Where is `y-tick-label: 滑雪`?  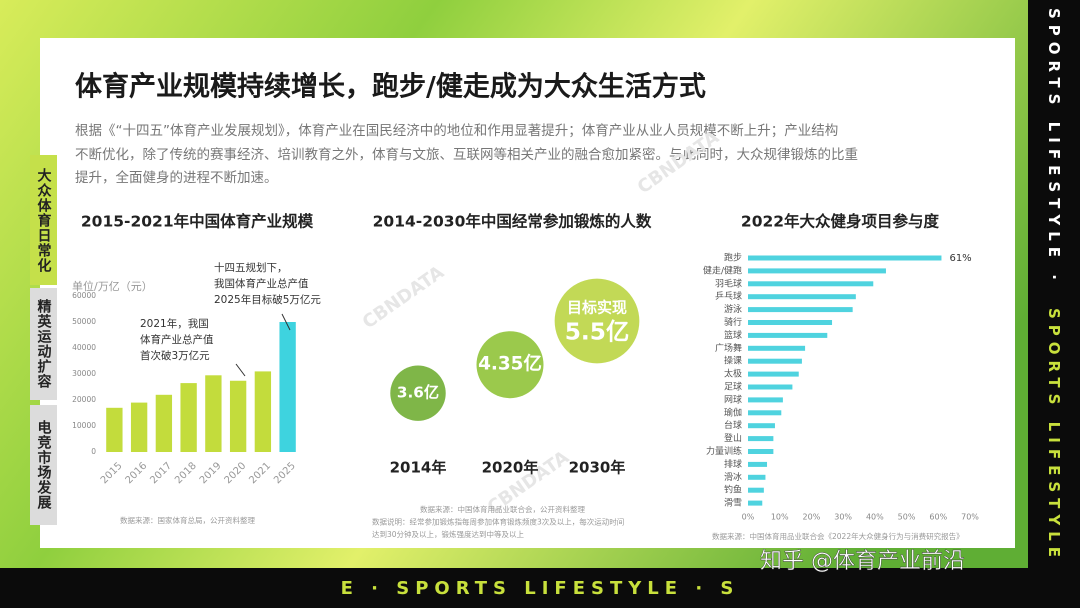
y-tick-label: 滑雪 is located at coordinates (733, 503).